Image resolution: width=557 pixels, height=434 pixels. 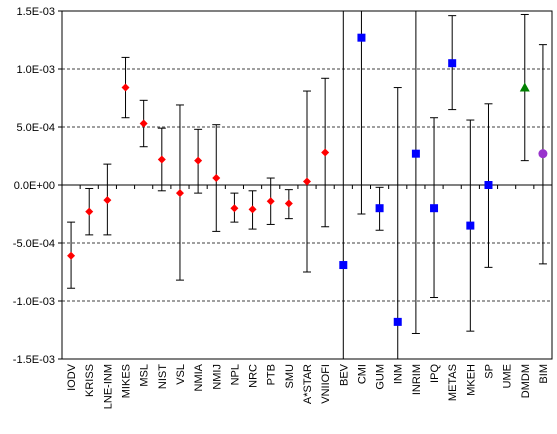 What do you see at coordinates (489, 371) in the screenshot?
I see `x-tick-label: SP` at bounding box center [489, 371].